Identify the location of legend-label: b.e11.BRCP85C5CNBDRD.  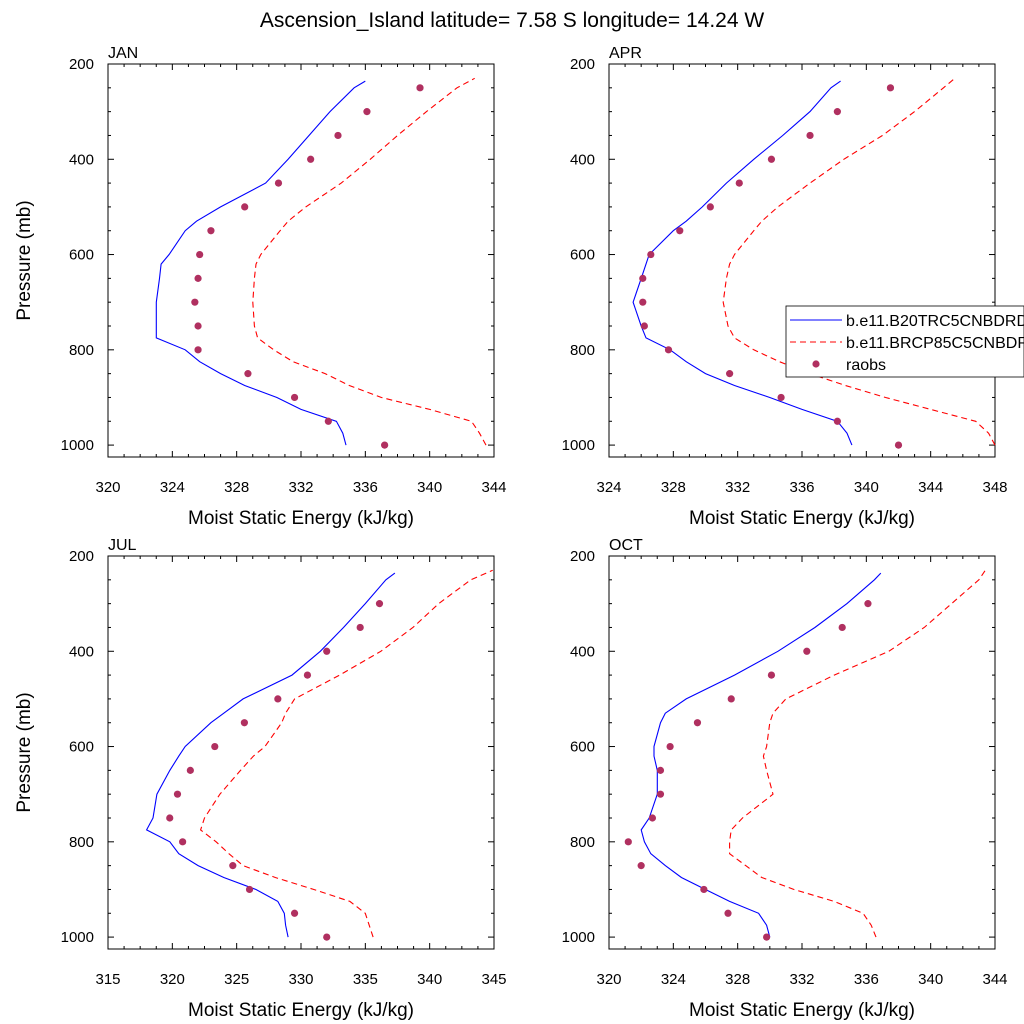
(935, 343).